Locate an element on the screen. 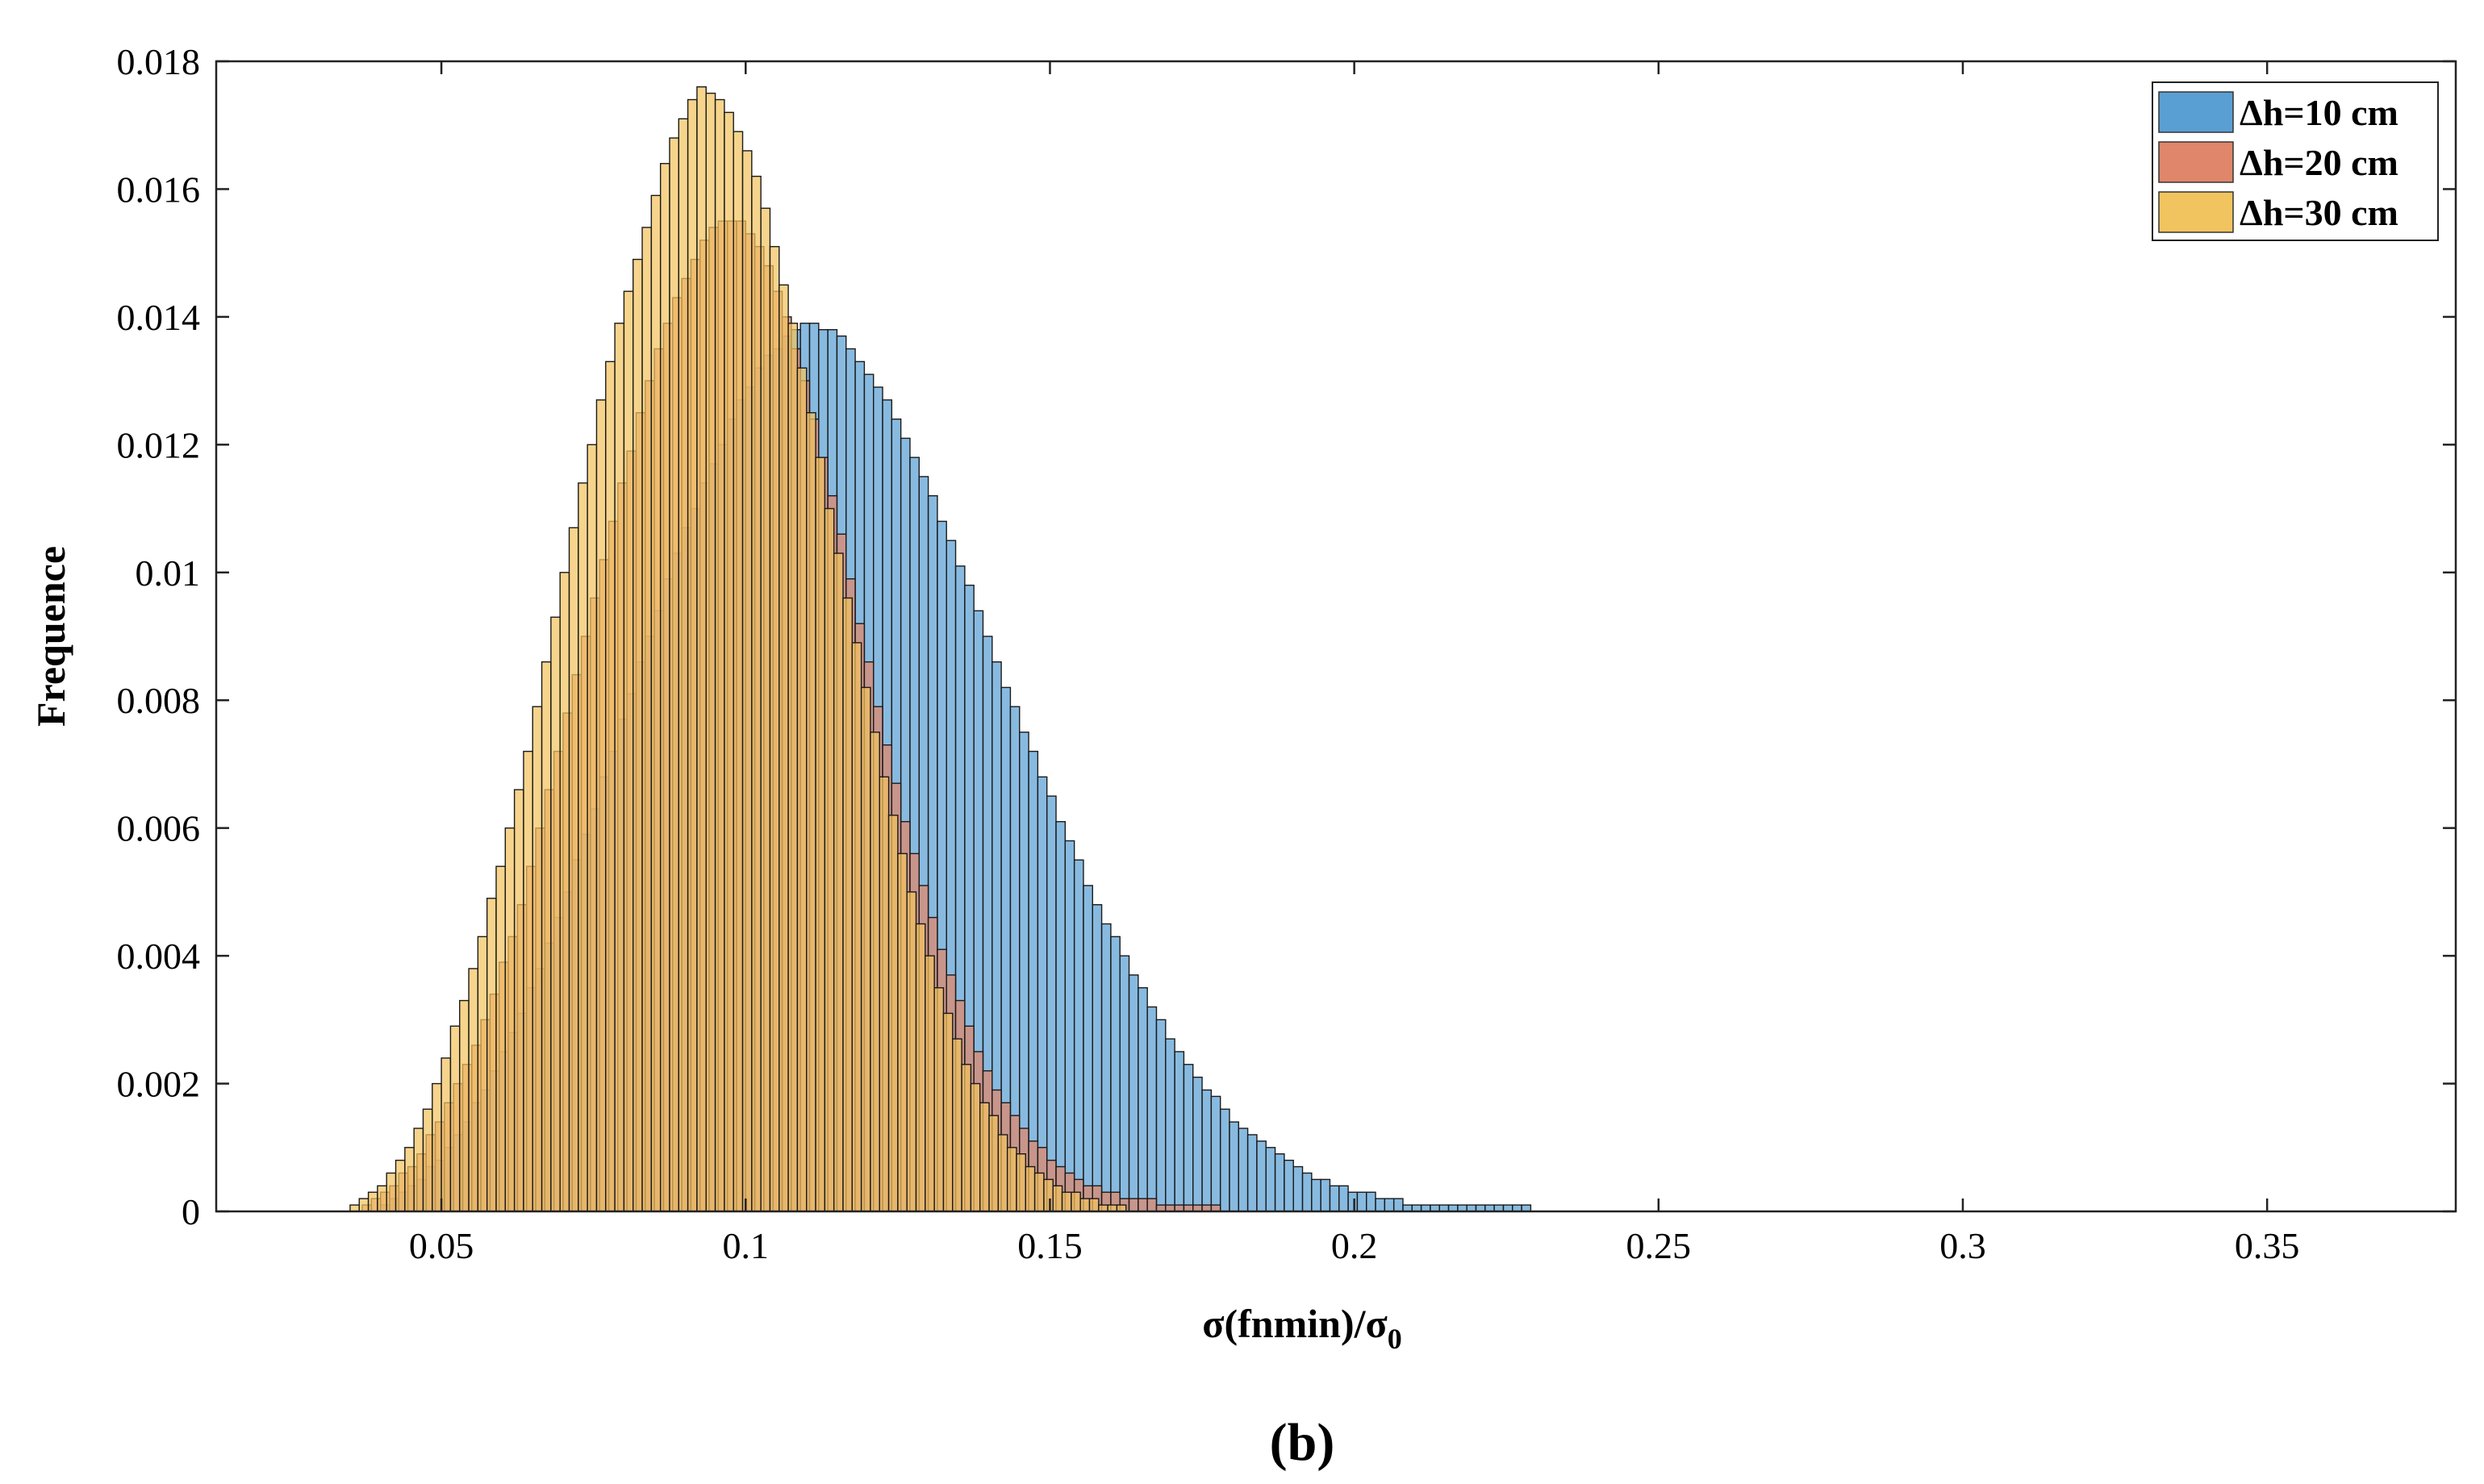 The height and width of the screenshot is (1484, 2484). legend-label: Δh=10 cm is located at coordinates (2319, 113).